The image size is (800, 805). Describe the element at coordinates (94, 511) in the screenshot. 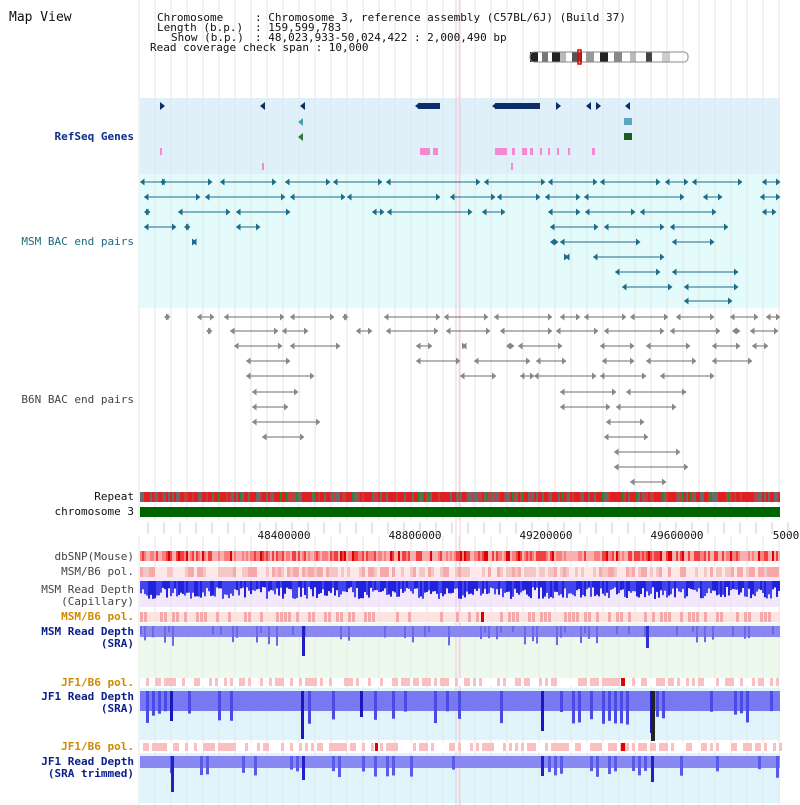

I see `track-label-chromosome: chromosome 3` at that location.